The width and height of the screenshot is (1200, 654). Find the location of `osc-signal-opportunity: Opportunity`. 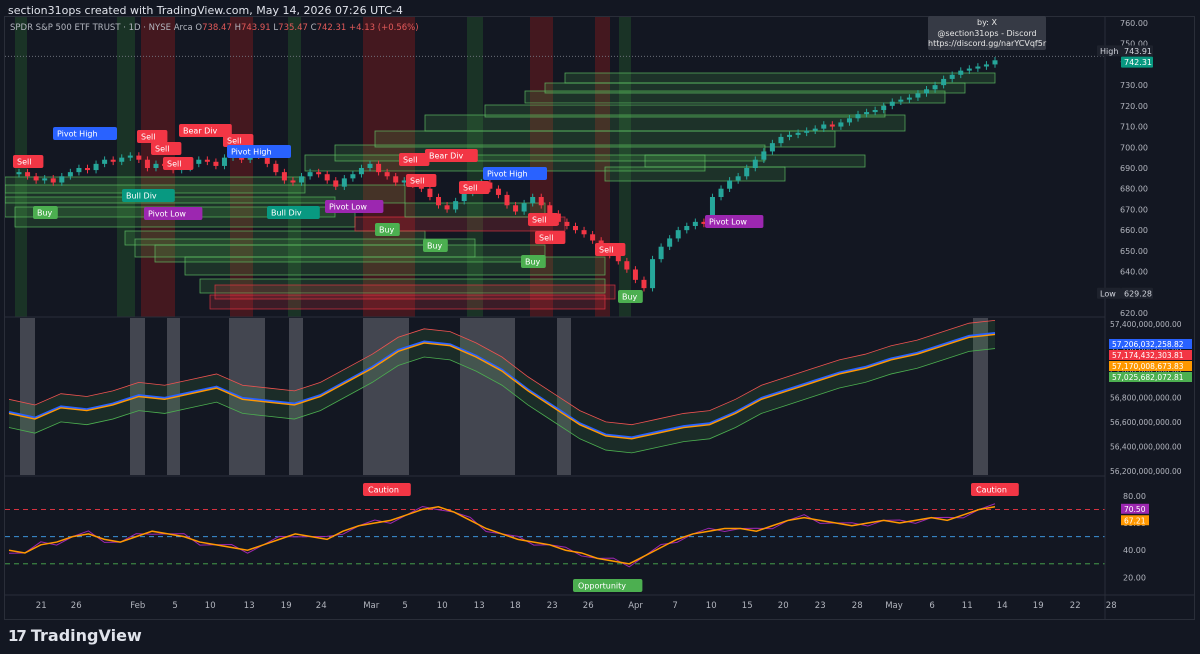

osc-signal-opportunity: Opportunity is located at coordinates (608, 585).